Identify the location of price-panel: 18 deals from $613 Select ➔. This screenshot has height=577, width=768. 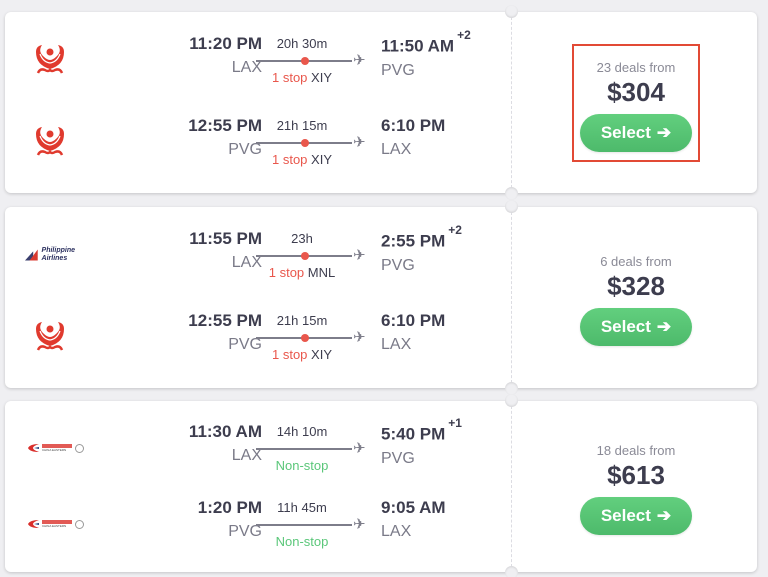
(636, 486).